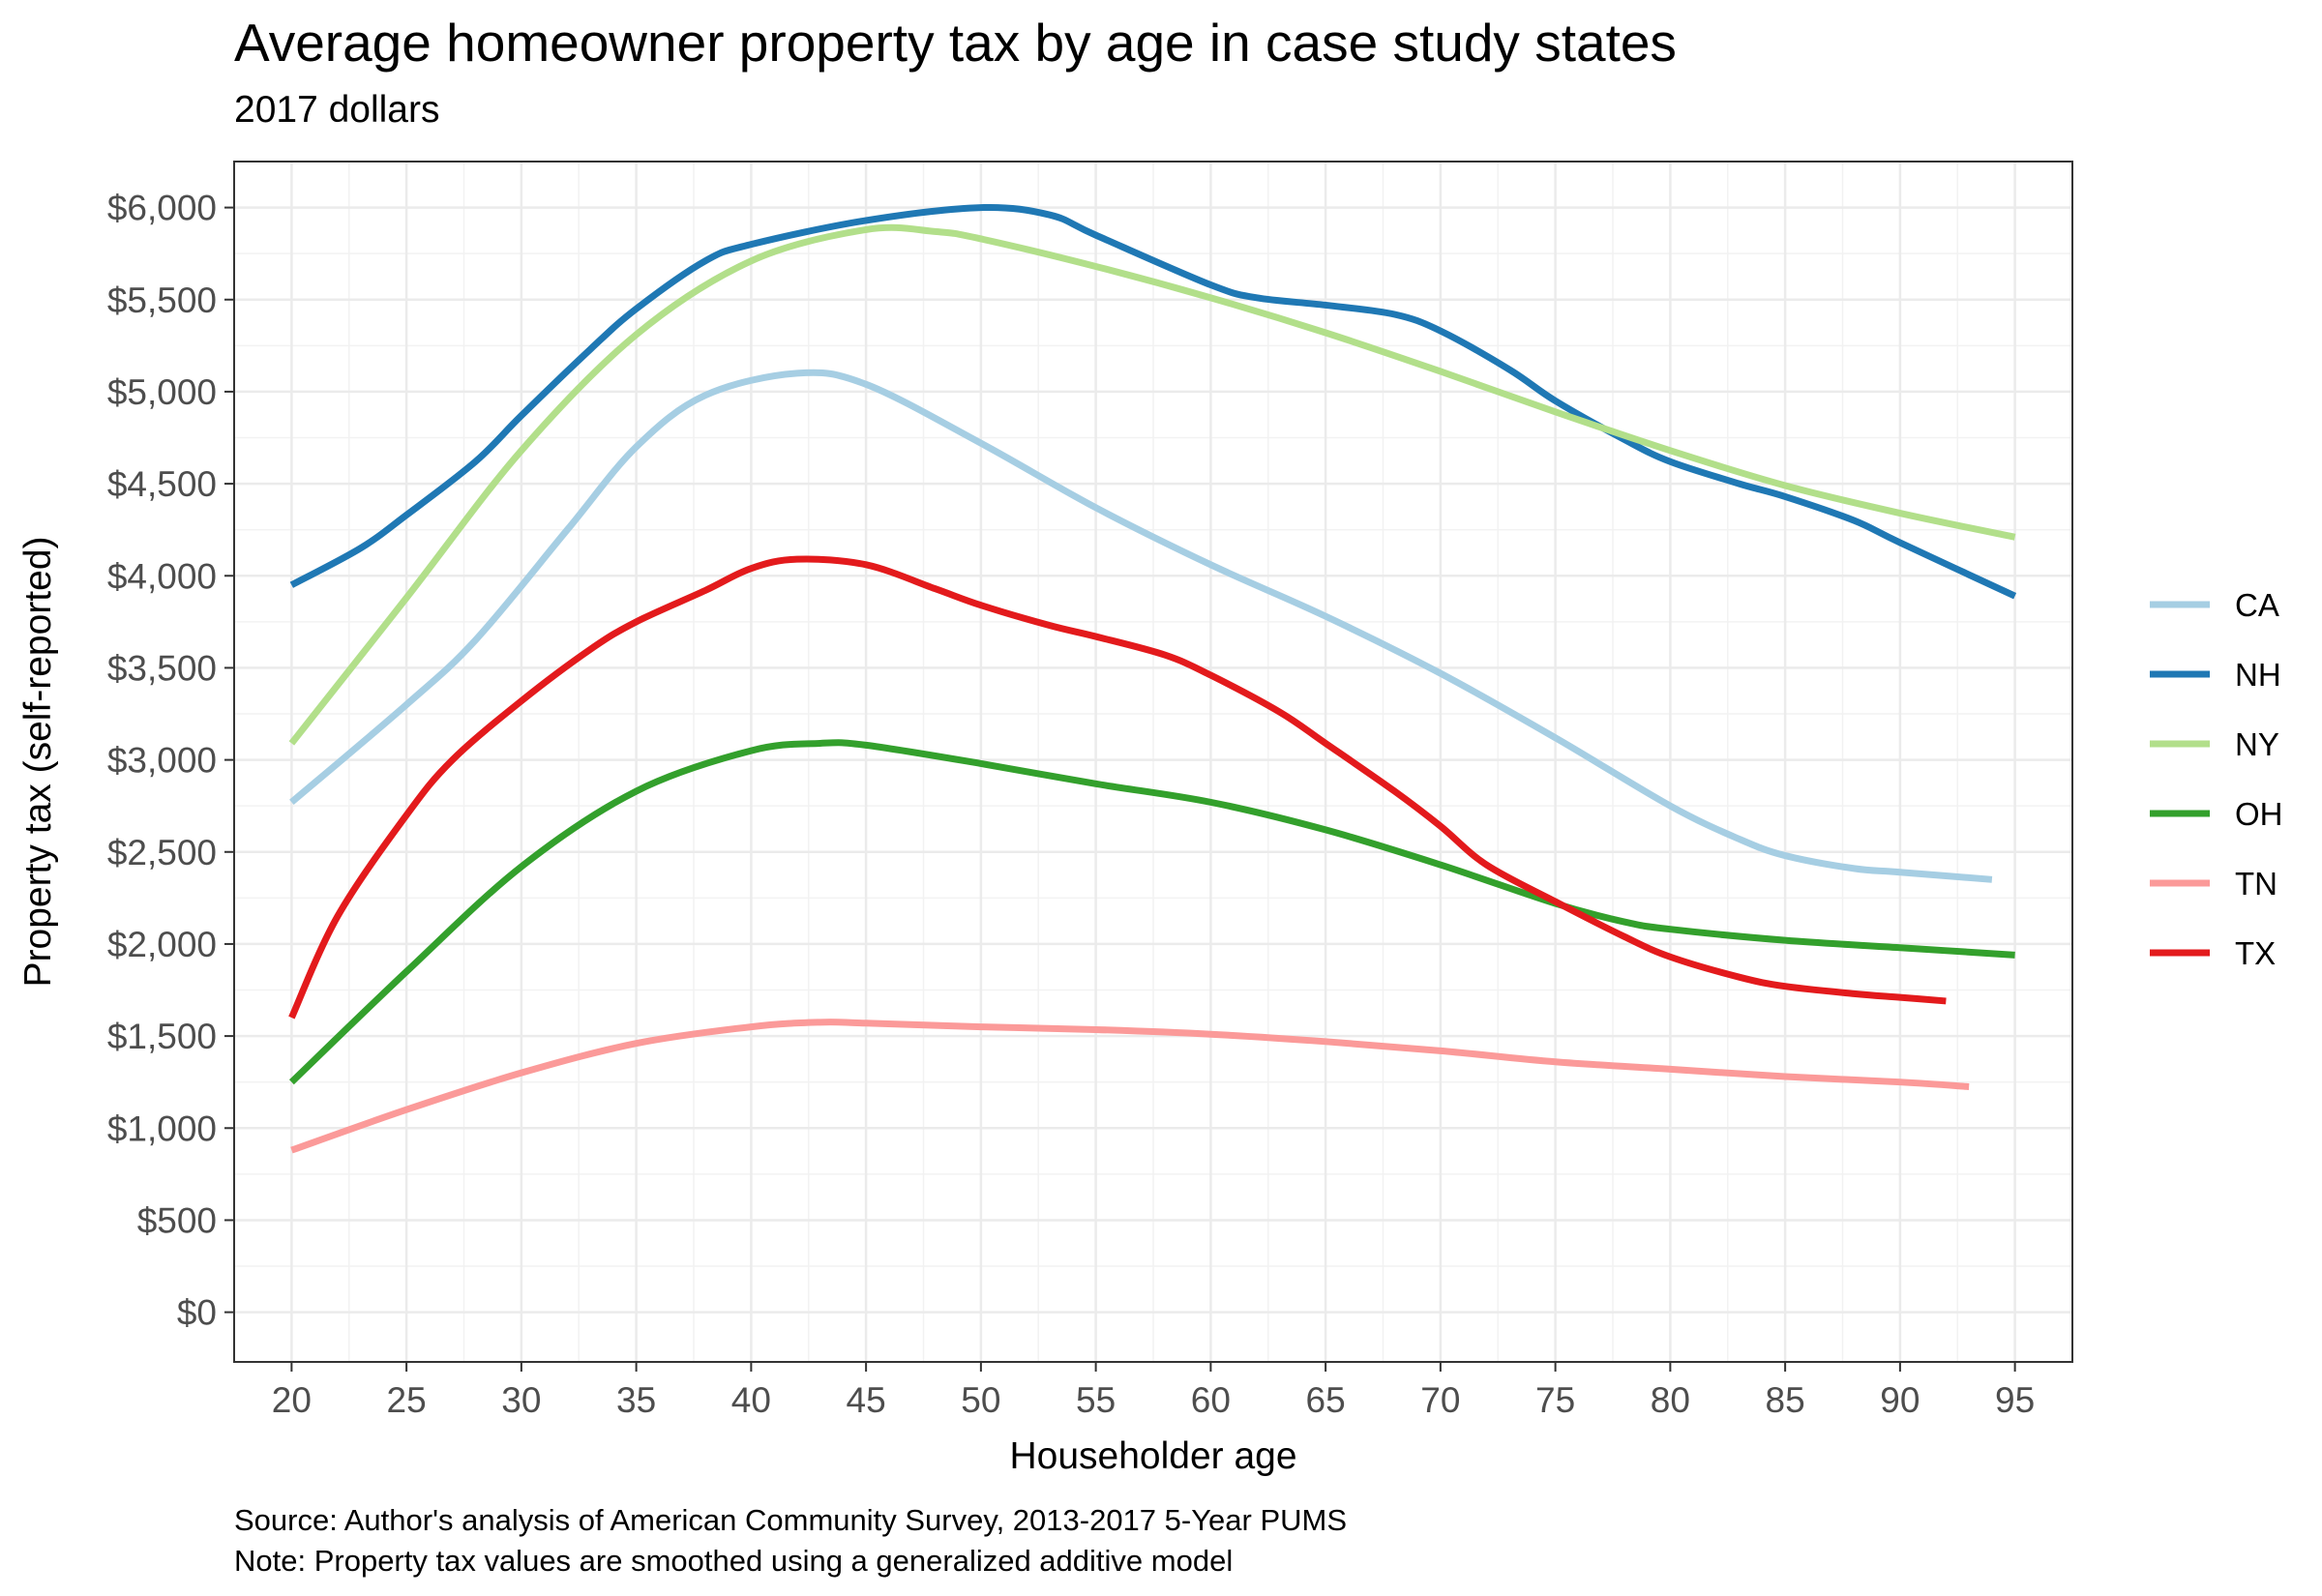 Image resolution: width=2322 pixels, height=1596 pixels. Describe the element at coordinates (1152, 1456) in the screenshot. I see `x-axis-title: Householder age` at that location.